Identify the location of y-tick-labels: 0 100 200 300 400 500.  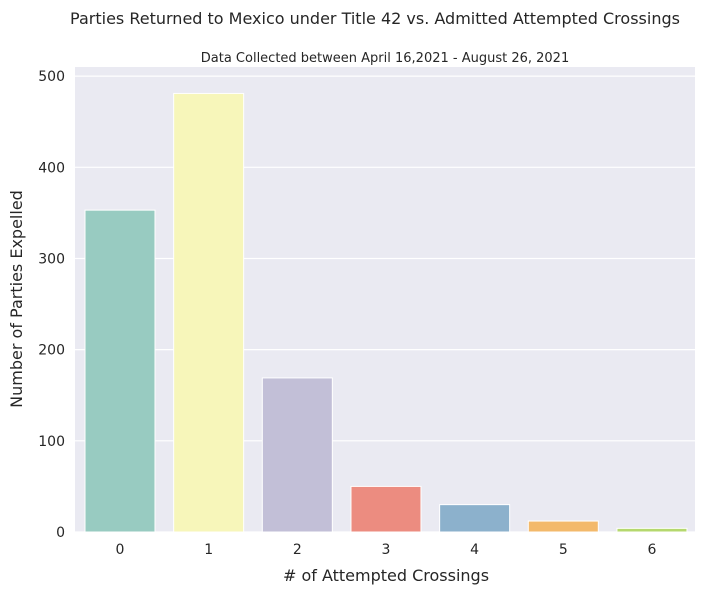
(51, 305).